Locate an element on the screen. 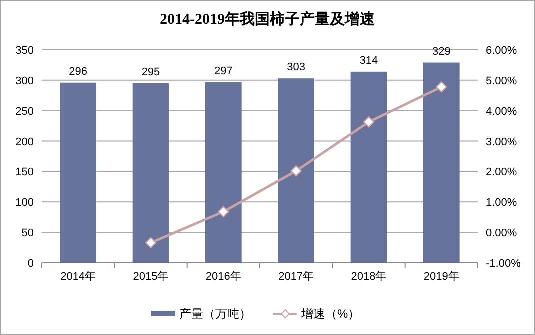 This screenshot has width=535, height=335. y2-tick-label: 4.00% is located at coordinates (502, 112).